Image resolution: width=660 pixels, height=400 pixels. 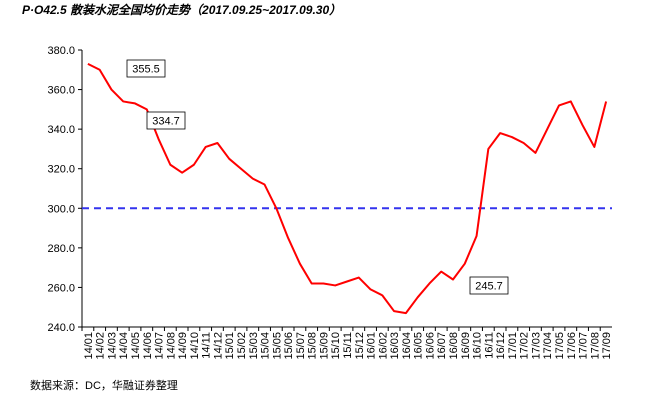 I want to click on x-tick-label: 16/05, so click(x=419, y=346).